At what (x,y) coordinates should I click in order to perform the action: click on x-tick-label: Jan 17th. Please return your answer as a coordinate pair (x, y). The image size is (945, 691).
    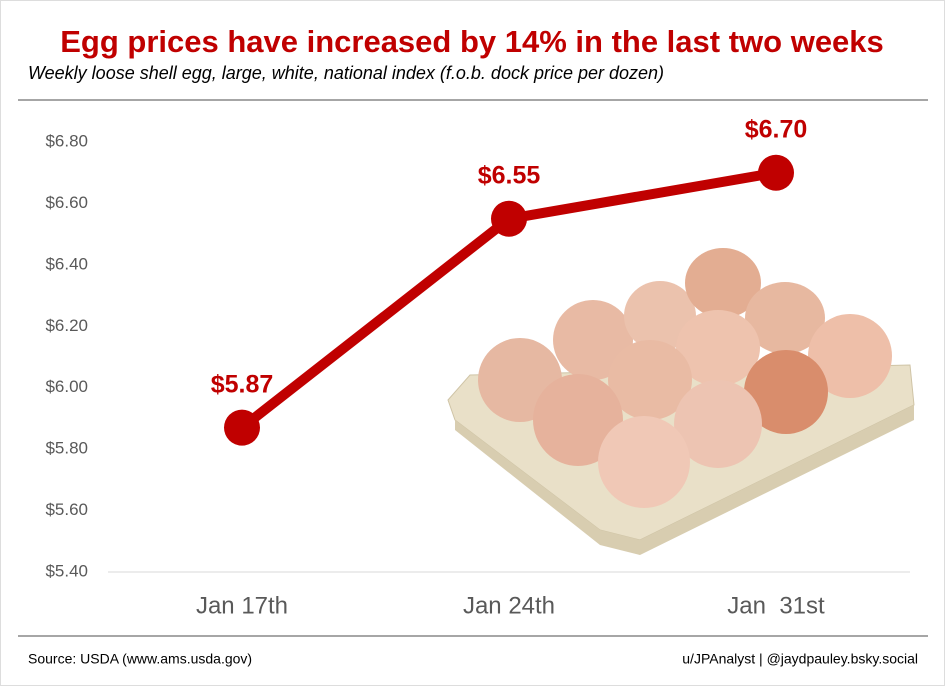
    Looking at the image, I should click on (242, 605).